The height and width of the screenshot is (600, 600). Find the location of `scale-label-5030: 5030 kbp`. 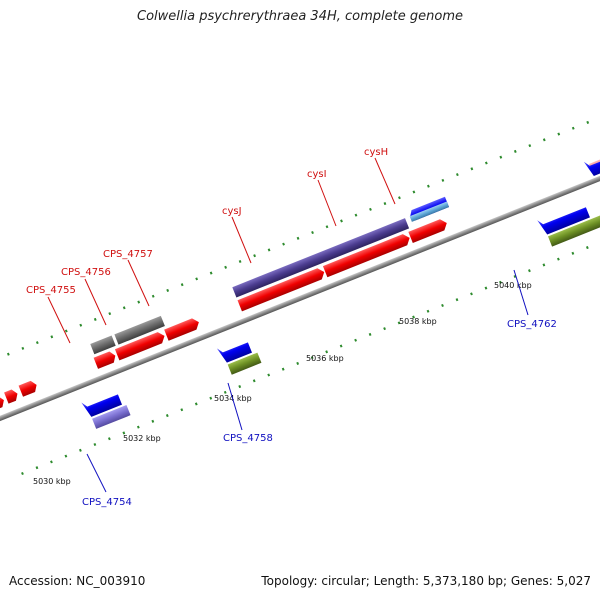

scale-label-5030: 5030 kbp is located at coordinates (52, 481).